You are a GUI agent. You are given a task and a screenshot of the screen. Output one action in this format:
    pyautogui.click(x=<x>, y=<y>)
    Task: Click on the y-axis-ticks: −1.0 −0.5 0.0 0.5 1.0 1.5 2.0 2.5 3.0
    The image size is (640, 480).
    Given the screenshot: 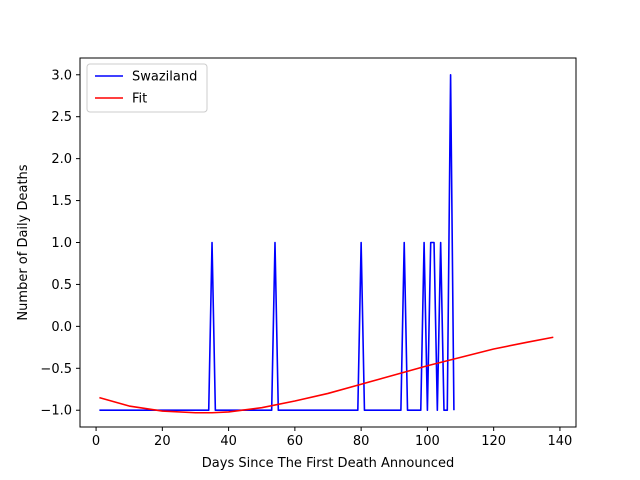 What is the action you would take?
    pyautogui.click(x=60, y=243)
    